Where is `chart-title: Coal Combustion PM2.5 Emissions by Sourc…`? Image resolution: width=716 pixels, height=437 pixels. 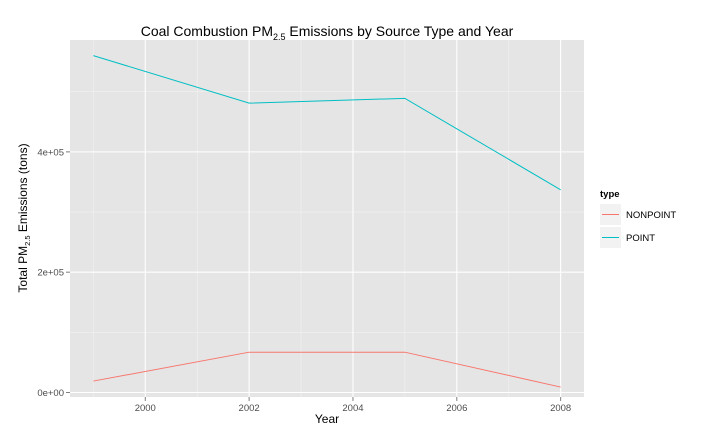 chart-title: Coal Combustion PM2.5 Emissions by Sourc… is located at coordinates (327, 32).